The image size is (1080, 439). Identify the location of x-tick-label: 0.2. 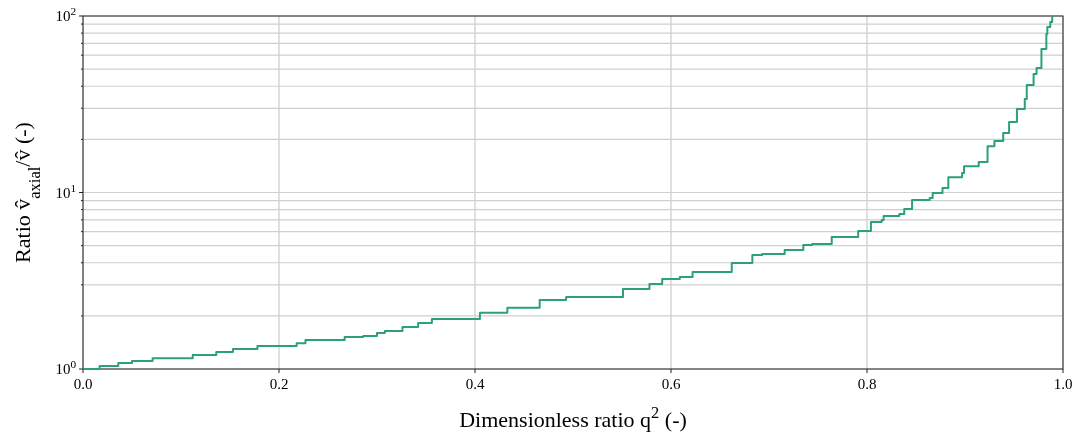
(279, 384).